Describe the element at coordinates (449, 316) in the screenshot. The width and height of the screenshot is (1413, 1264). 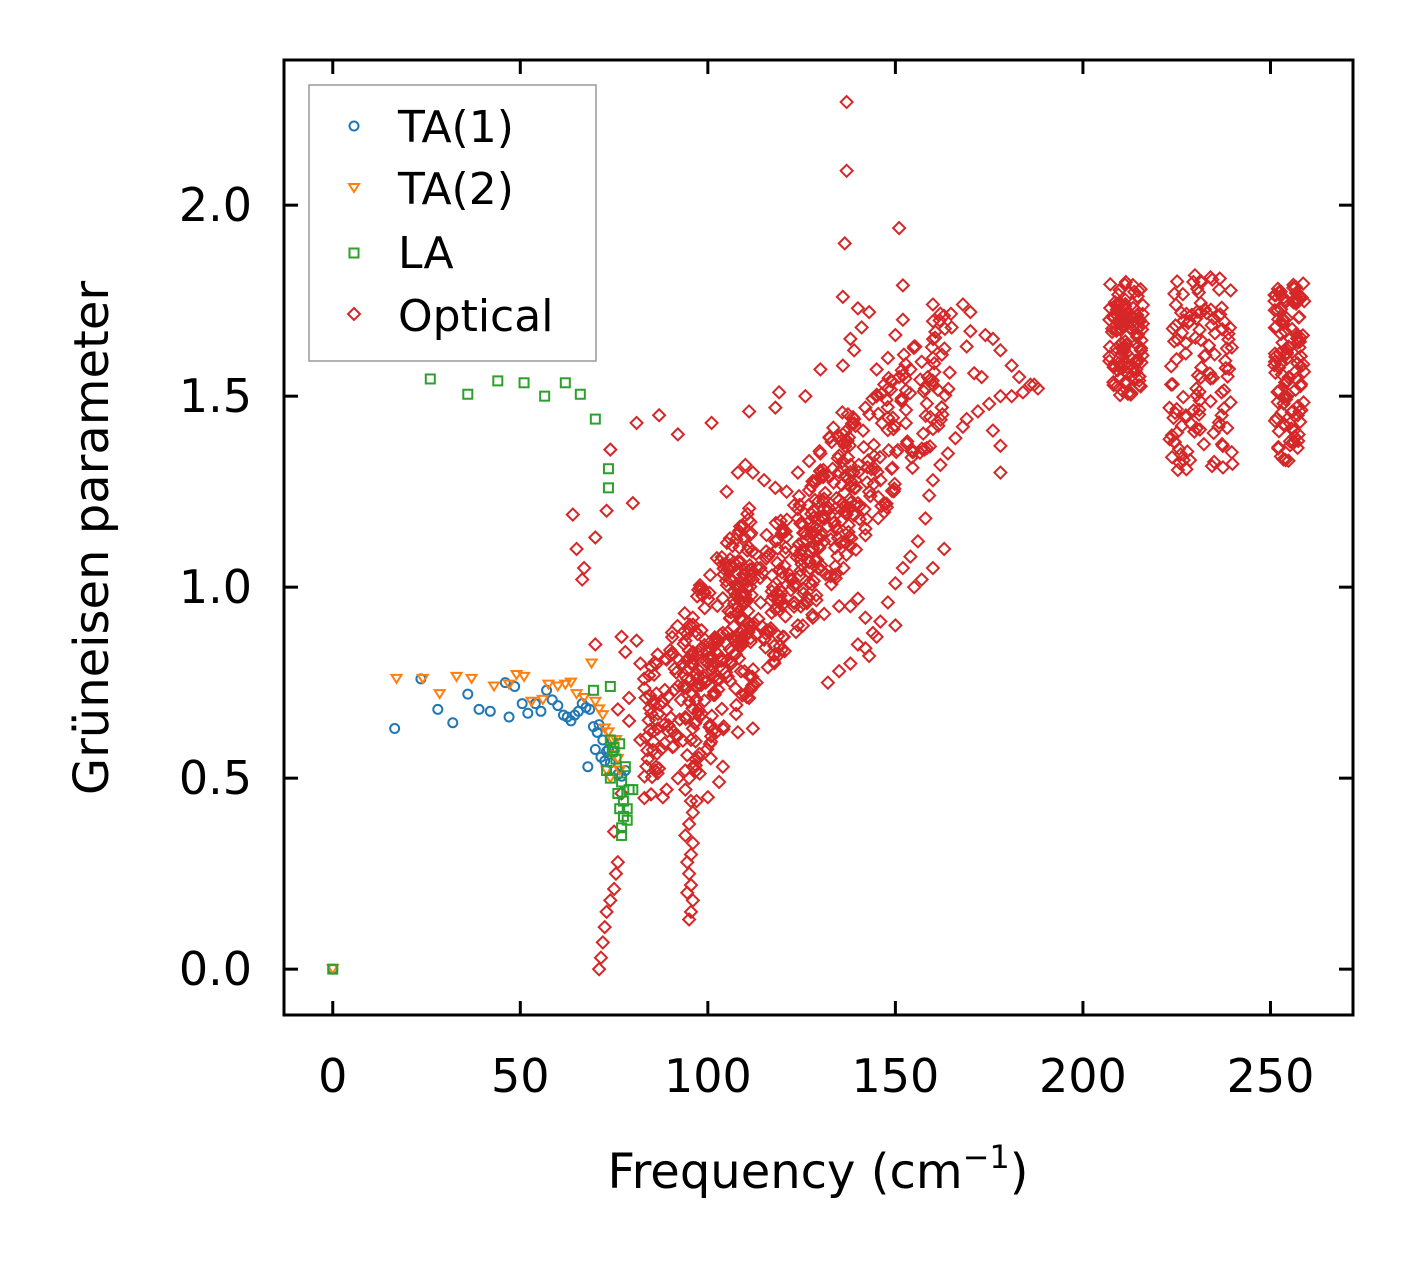
I see `legend-item-optical: Optical` at that location.